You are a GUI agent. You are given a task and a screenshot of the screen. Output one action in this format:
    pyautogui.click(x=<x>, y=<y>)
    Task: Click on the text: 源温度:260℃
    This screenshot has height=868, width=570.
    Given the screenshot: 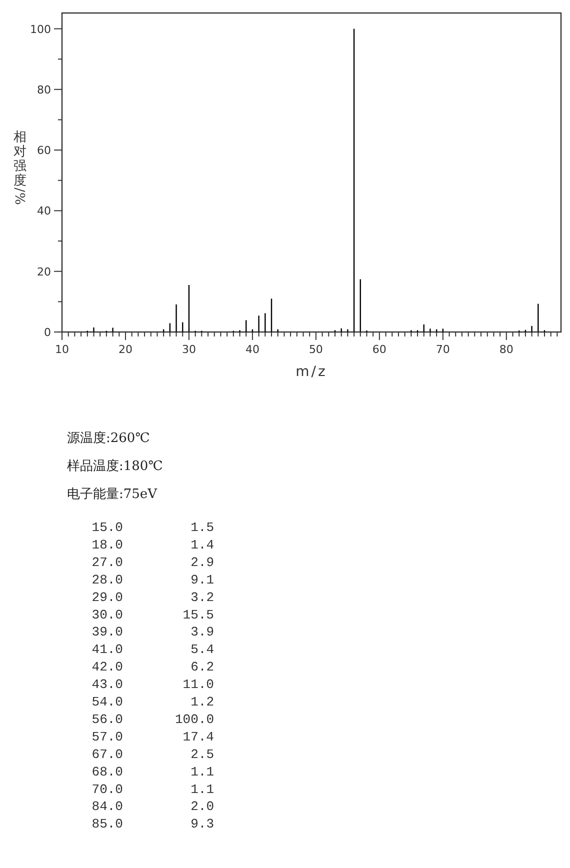 What is the action you would take?
    pyautogui.click(x=108, y=438)
    